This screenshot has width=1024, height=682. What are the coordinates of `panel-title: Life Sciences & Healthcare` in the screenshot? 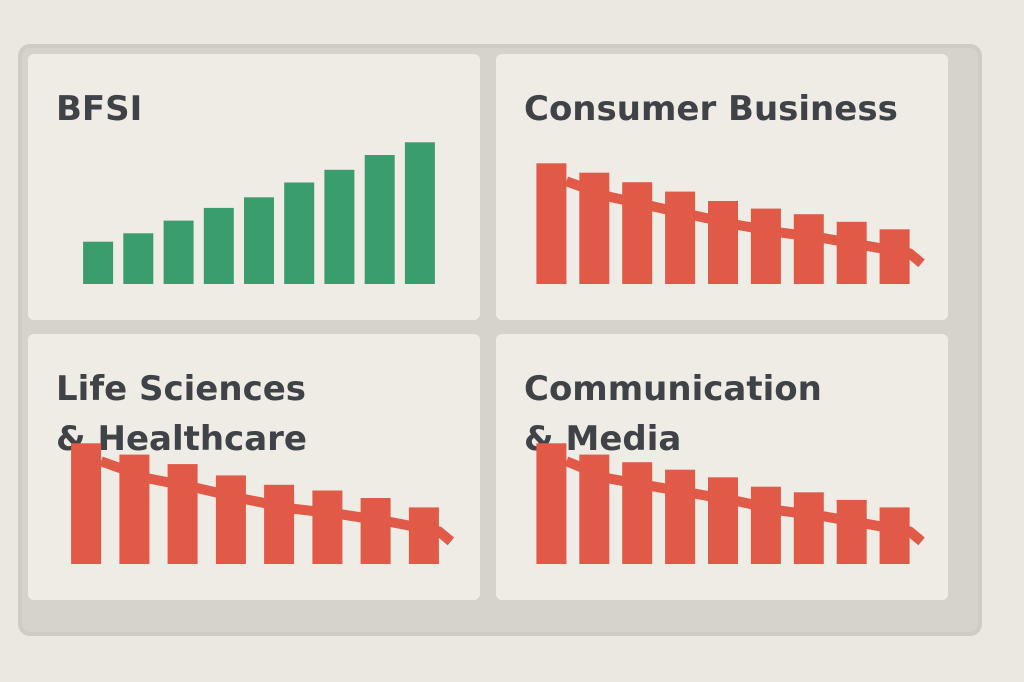 It's located at (181, 414).